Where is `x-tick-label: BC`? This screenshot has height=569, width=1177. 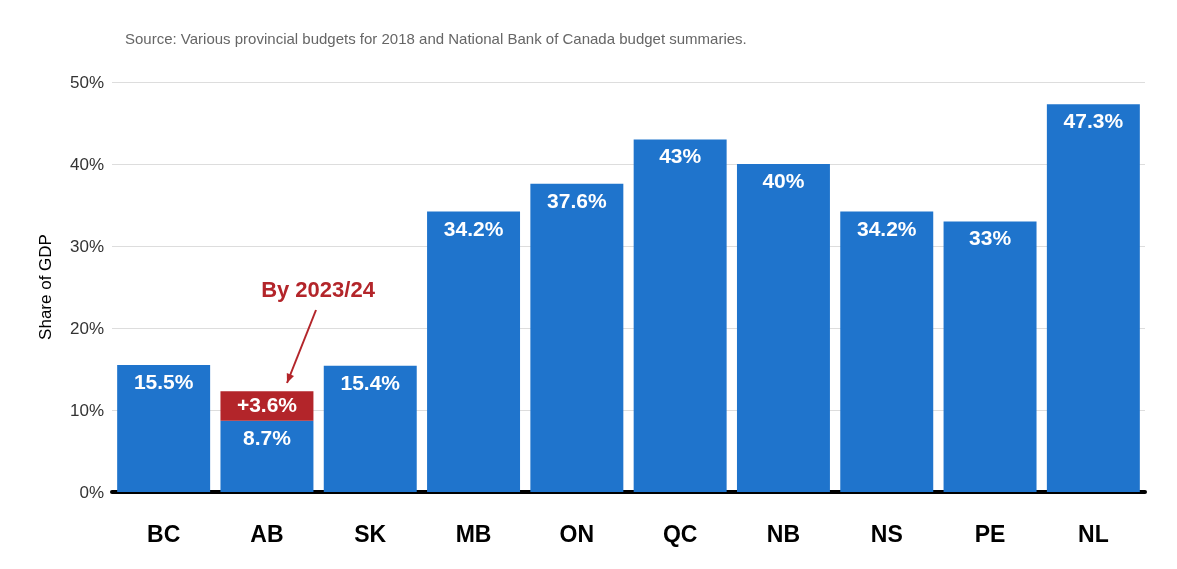
x-tick-label: BC is located at coordinates (164, 533).